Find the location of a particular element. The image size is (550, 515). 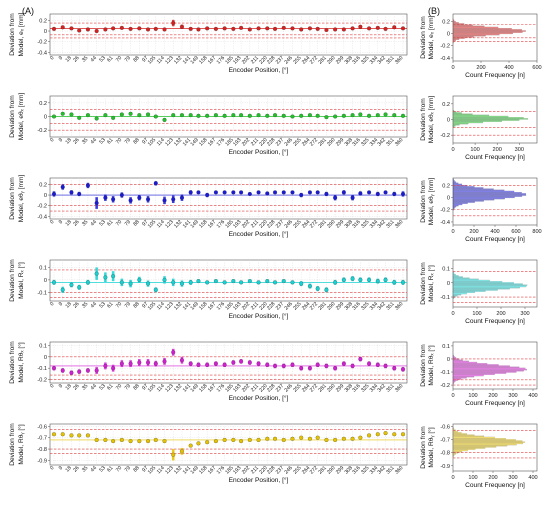

histogram-y-axis-label: Model, Rθₓ [°] is located at coordinates (431, 365).